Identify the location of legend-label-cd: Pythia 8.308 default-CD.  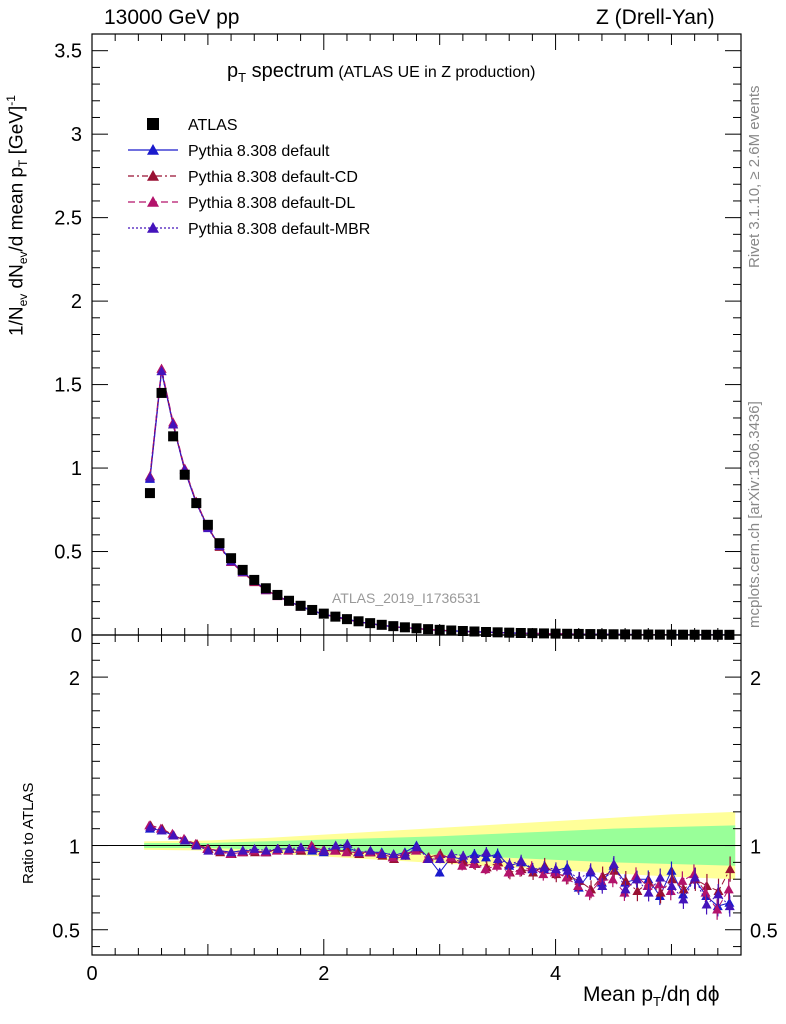
(273, 177).